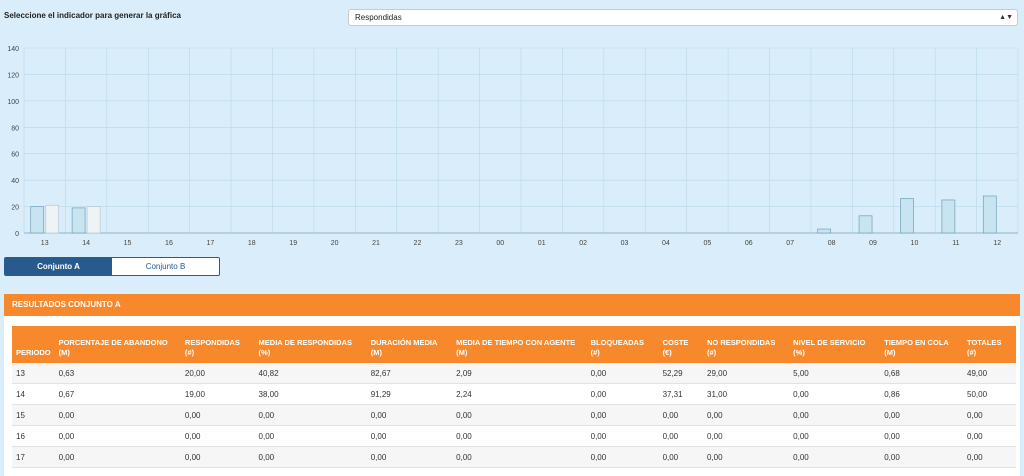 This screenshot has width=1024, height=476. What do you see at coordinates (217, 344) in the screenshot?
I see `column-header: RESPONDIDAS (#)` at bounding box center [217, 344].